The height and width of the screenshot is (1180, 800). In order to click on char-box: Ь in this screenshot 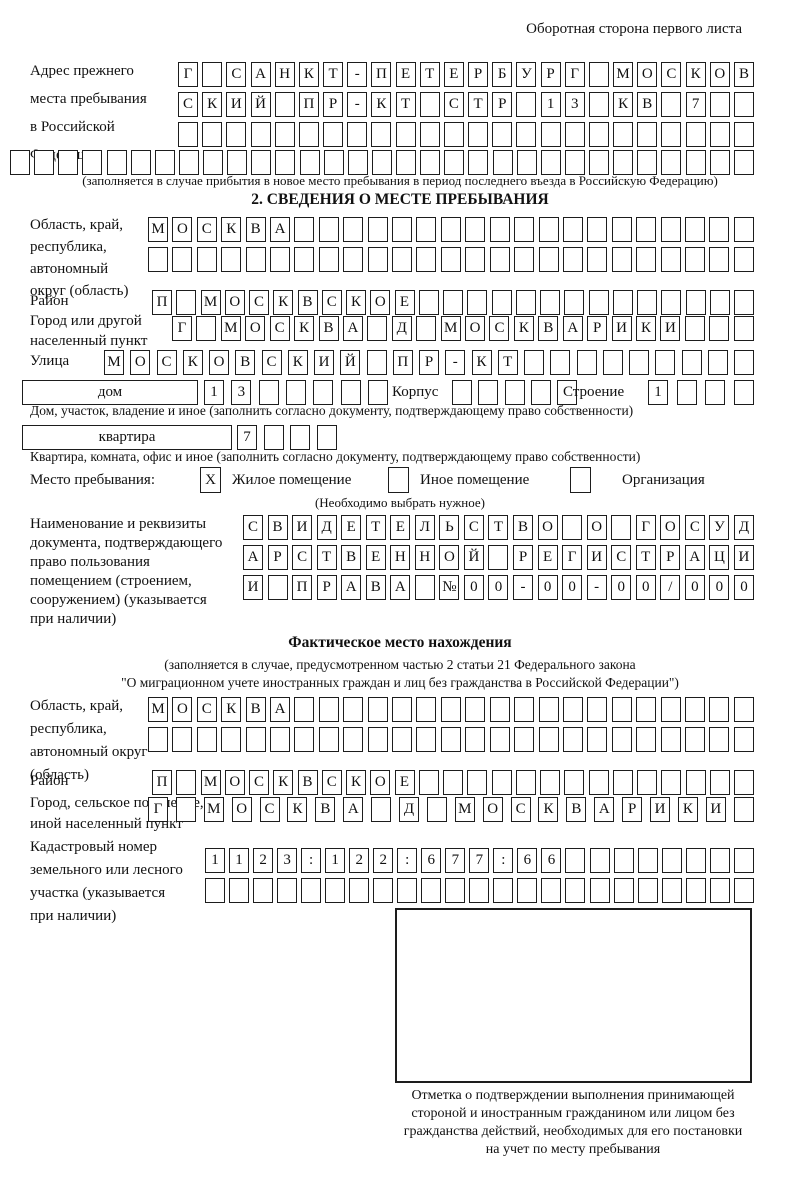, I will do `click(449, 527)`.